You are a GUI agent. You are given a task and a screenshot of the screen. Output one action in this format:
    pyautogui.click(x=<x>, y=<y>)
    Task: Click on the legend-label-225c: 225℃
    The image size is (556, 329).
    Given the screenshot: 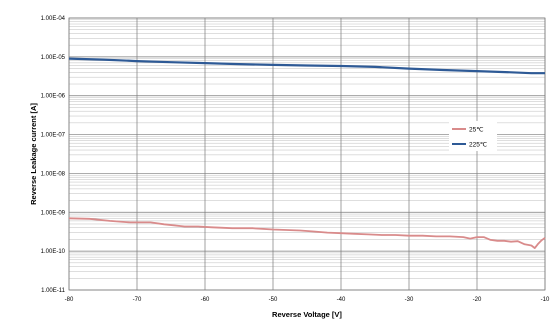 What is the action you would take?
    pyautogui.click(x=478, y=144)
    